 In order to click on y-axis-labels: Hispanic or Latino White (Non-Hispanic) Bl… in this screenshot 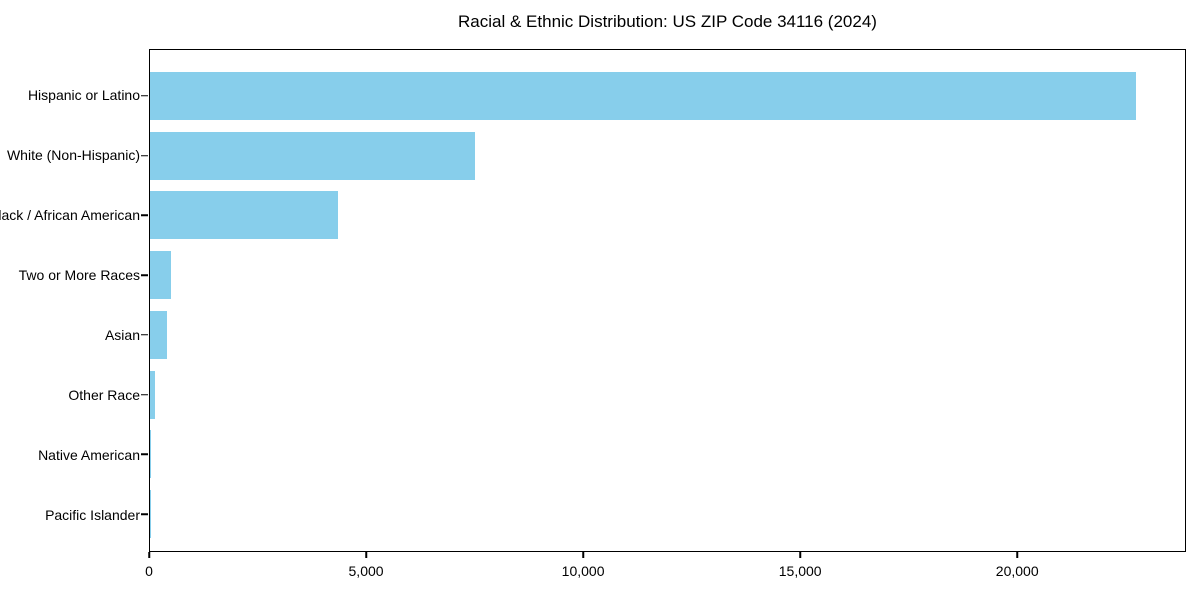, I will do `click(70, 300)`.